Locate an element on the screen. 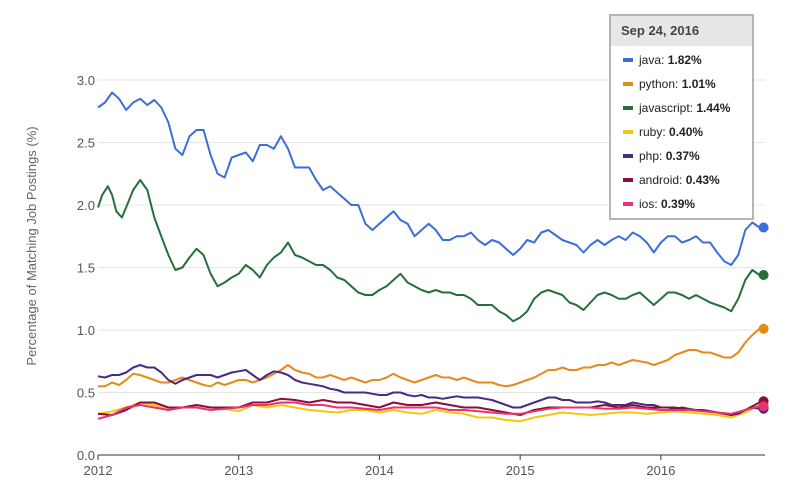  series-endpoint-java is located at coordinates (763, 227).